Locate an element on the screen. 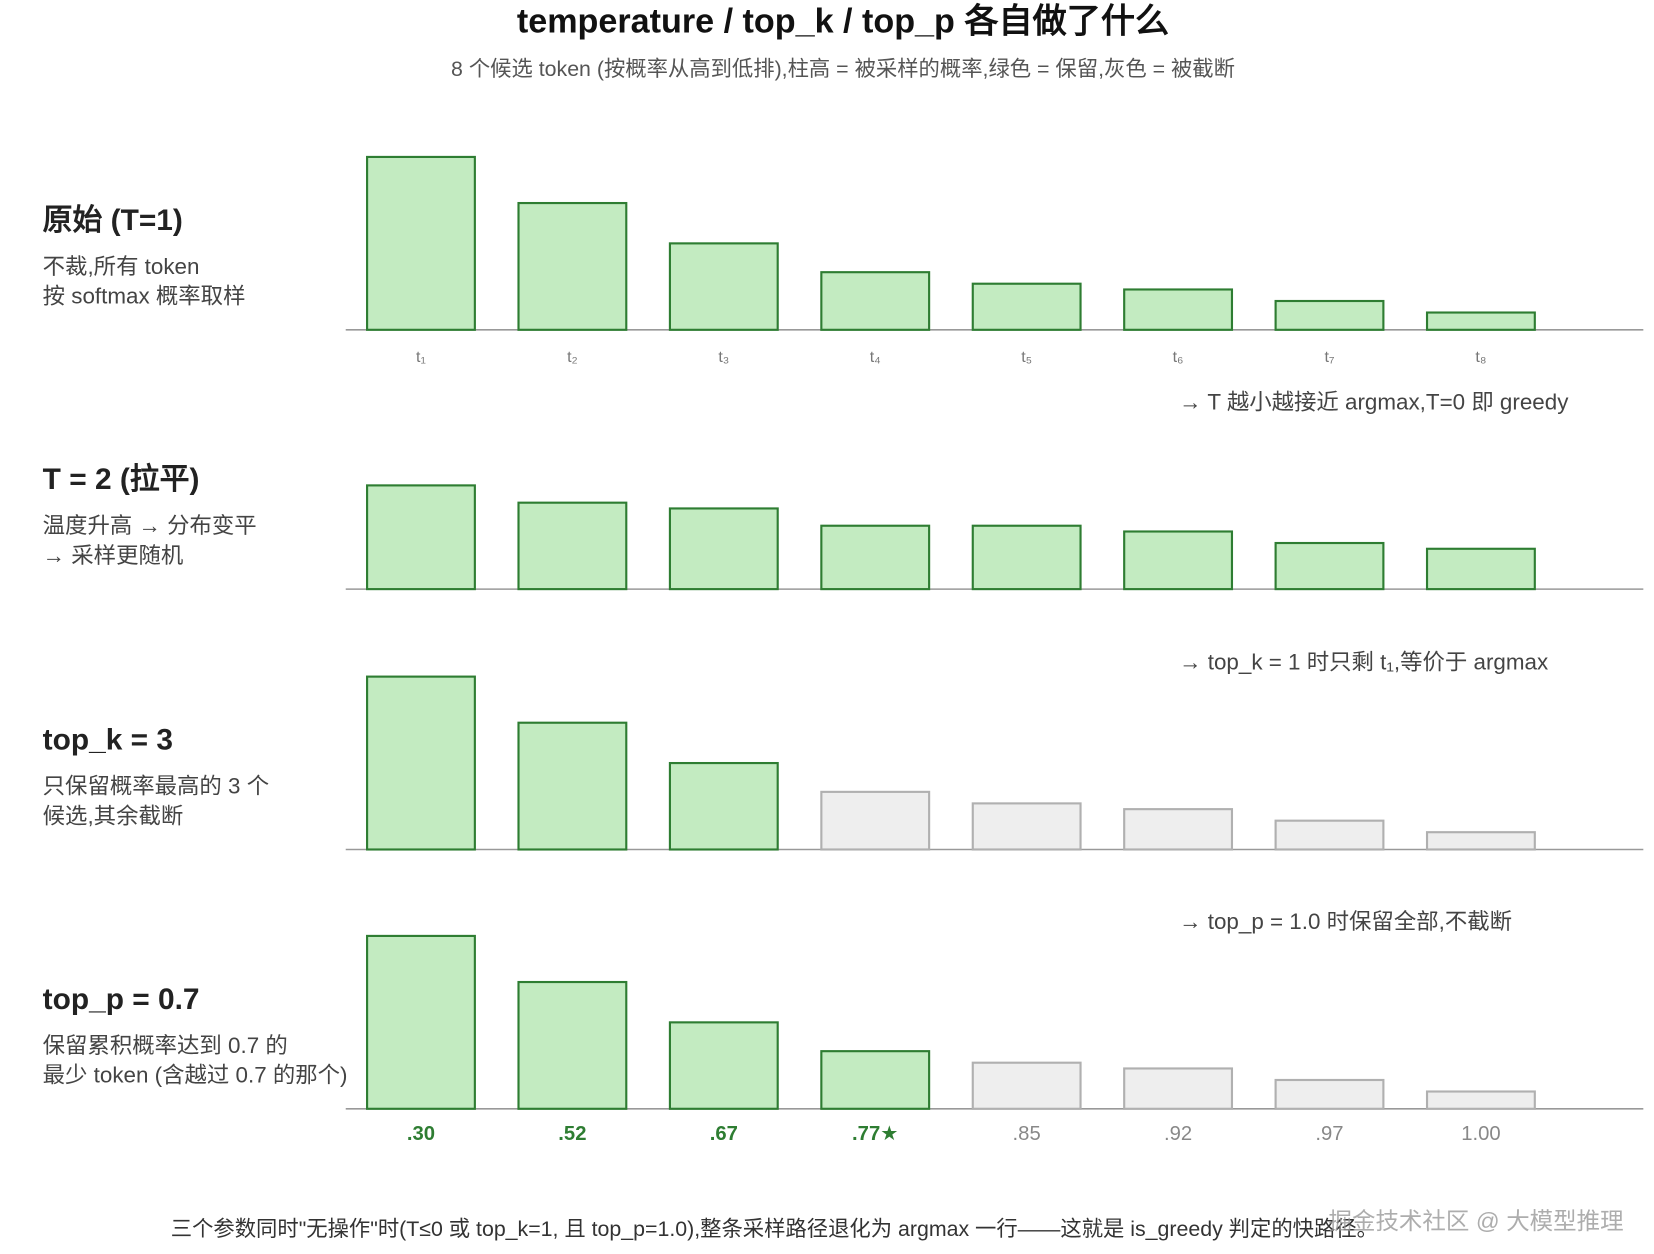 Image resolution: width=1654 pixels, height=1254 pixels. panel-note: → T 越小越接近 argmax,T=0 即 greedy is located at coordinates (1374, 401).